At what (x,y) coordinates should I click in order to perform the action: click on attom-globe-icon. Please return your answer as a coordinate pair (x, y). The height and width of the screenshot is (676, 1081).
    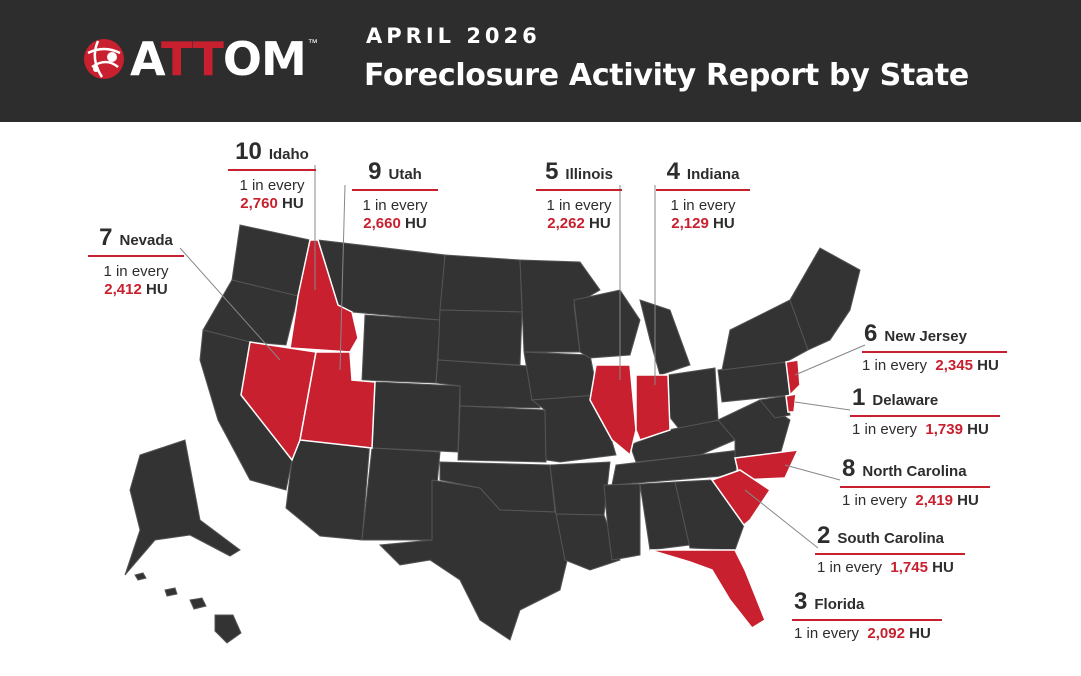
    Looking at the image, I should click on (104, 59).